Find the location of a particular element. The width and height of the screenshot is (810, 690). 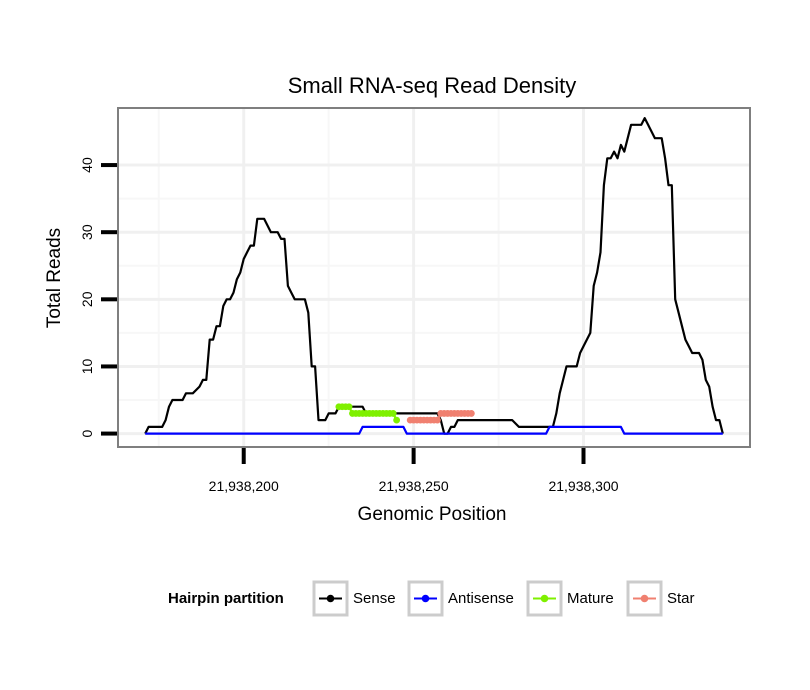

y-tick-label: 10 is located at coordinates (87, 366).